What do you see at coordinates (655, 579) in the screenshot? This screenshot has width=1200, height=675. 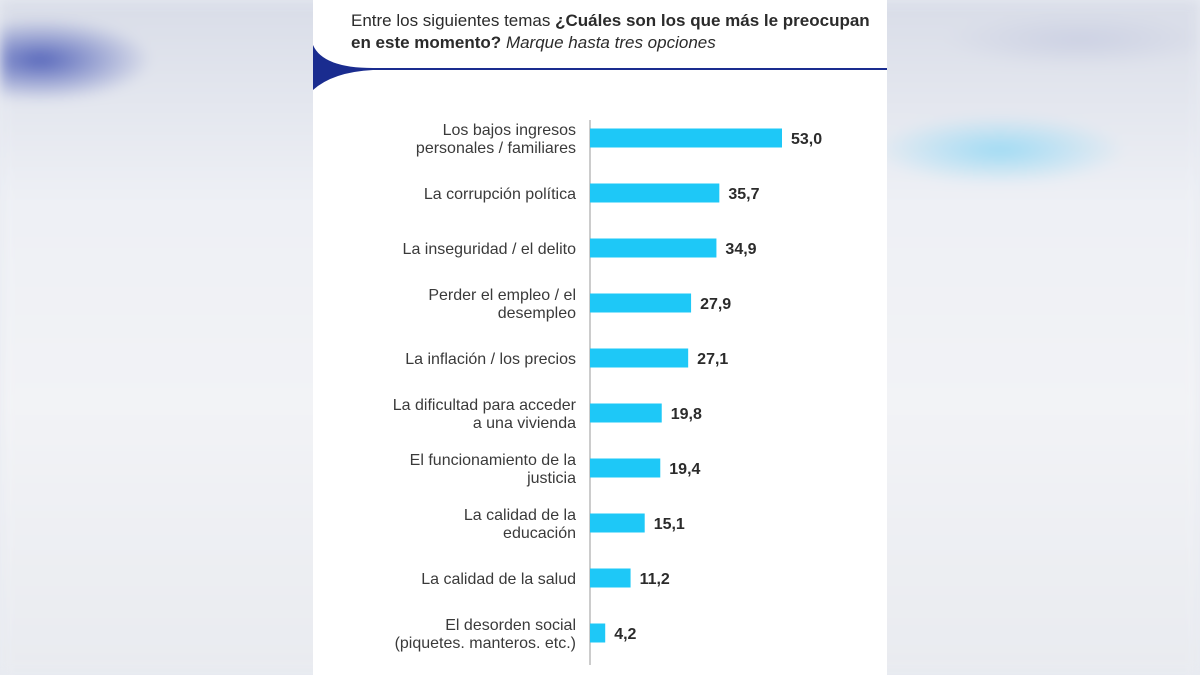 I see `value-label-8: 11,2` at bounding box center [655, 579].